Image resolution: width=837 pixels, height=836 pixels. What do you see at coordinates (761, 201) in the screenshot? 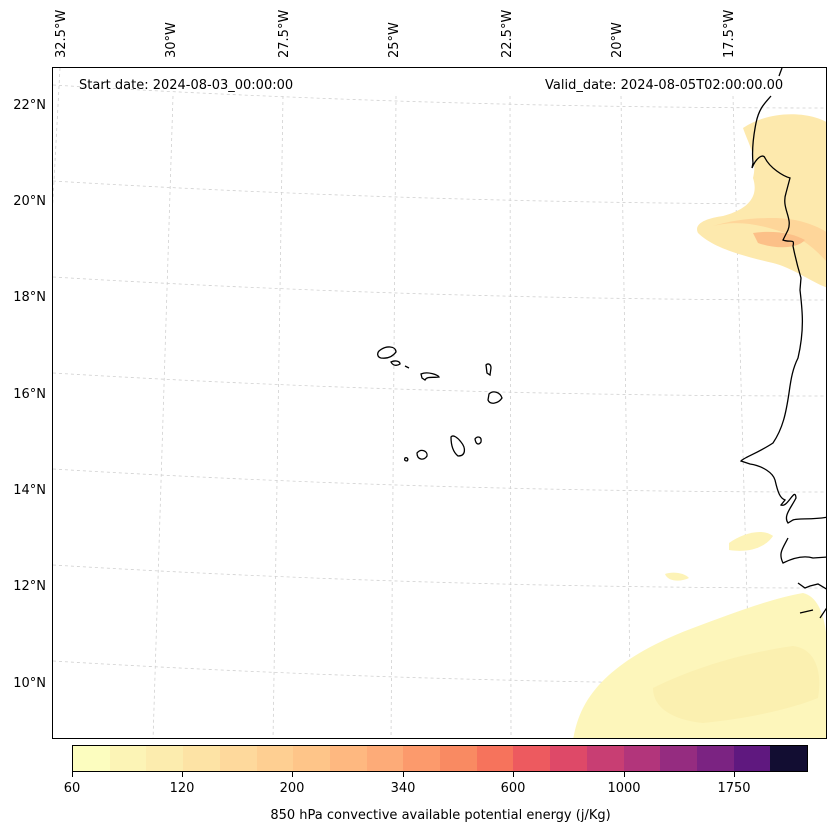
I see `cape-area-north` at bounding box center [761, 201].